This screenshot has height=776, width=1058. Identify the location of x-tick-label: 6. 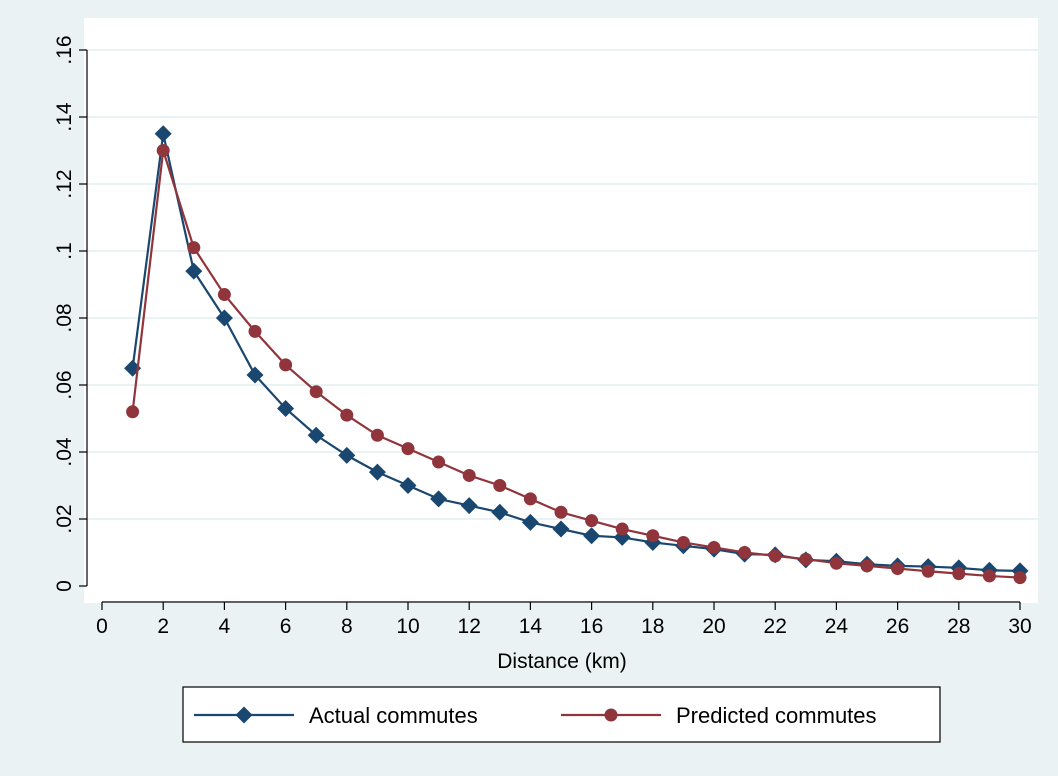
(286, 626).